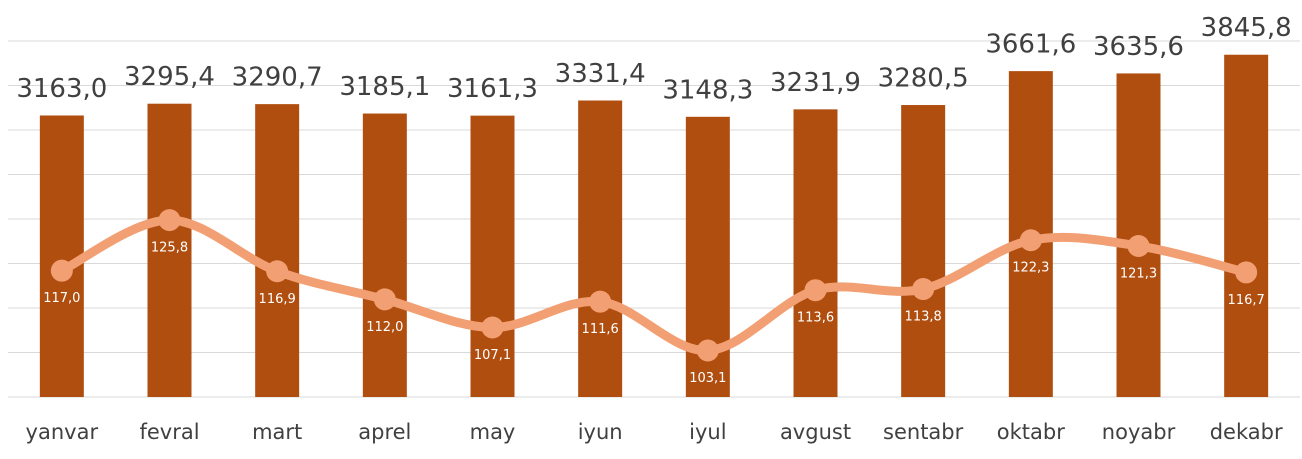 The image size is (1302, 459). I want to click on bar-value-label: 3290,7, so click(277, 78).